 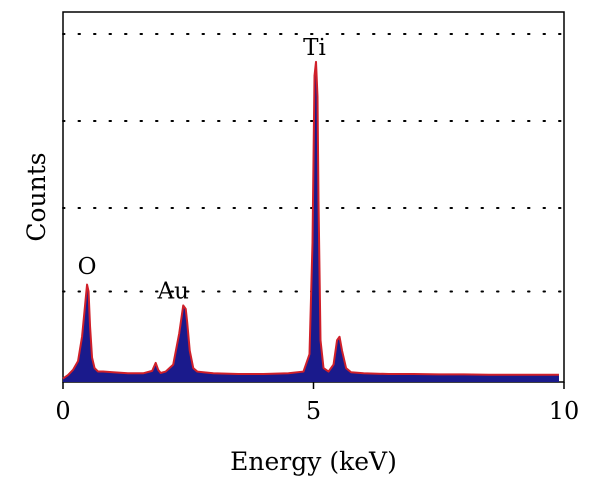 I want to click on peak-label-o: O, so click(x=87, y=267).